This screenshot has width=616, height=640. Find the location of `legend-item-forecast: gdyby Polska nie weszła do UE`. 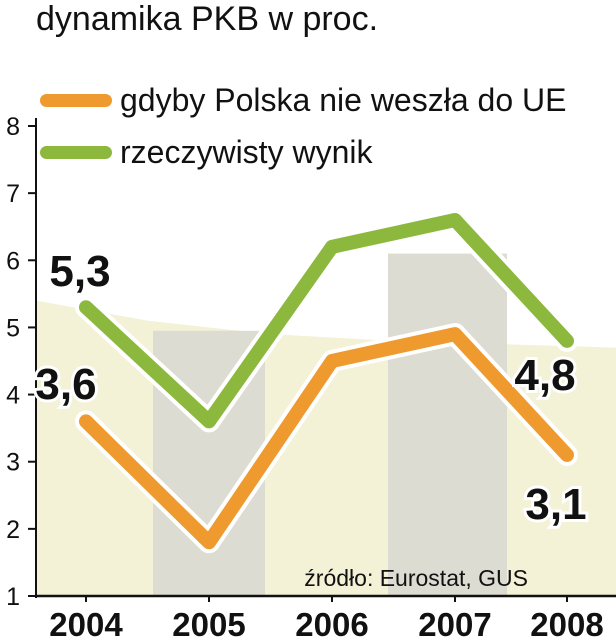

legend-item-forecast: gdyby Polska nie weszła do UE is located at coordinates (303, 100).